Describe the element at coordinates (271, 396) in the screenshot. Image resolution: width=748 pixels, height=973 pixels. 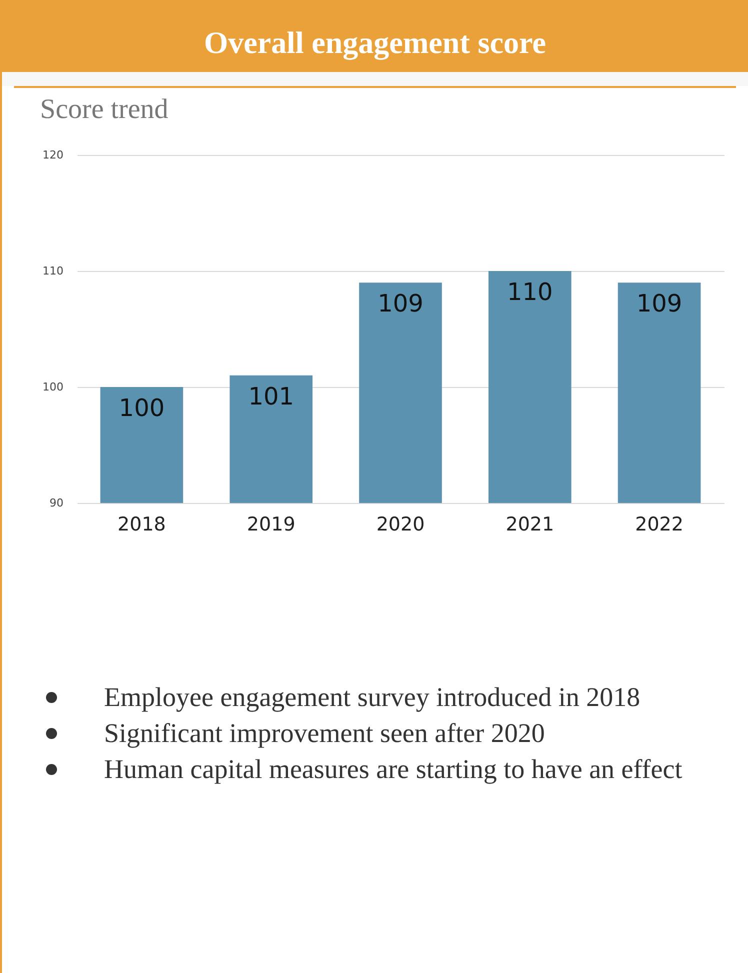
I see `data-label: 101` at that location.